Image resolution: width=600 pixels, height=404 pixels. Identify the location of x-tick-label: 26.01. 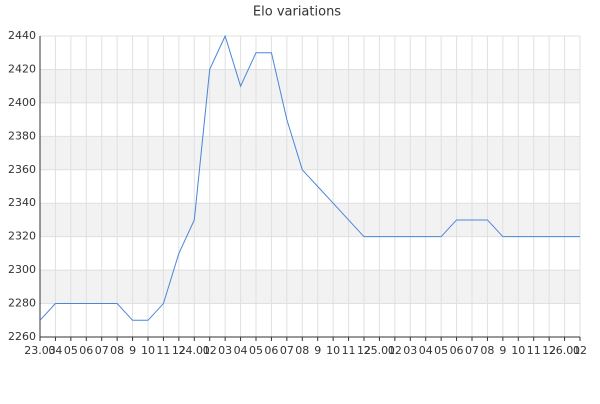
(565, 350).